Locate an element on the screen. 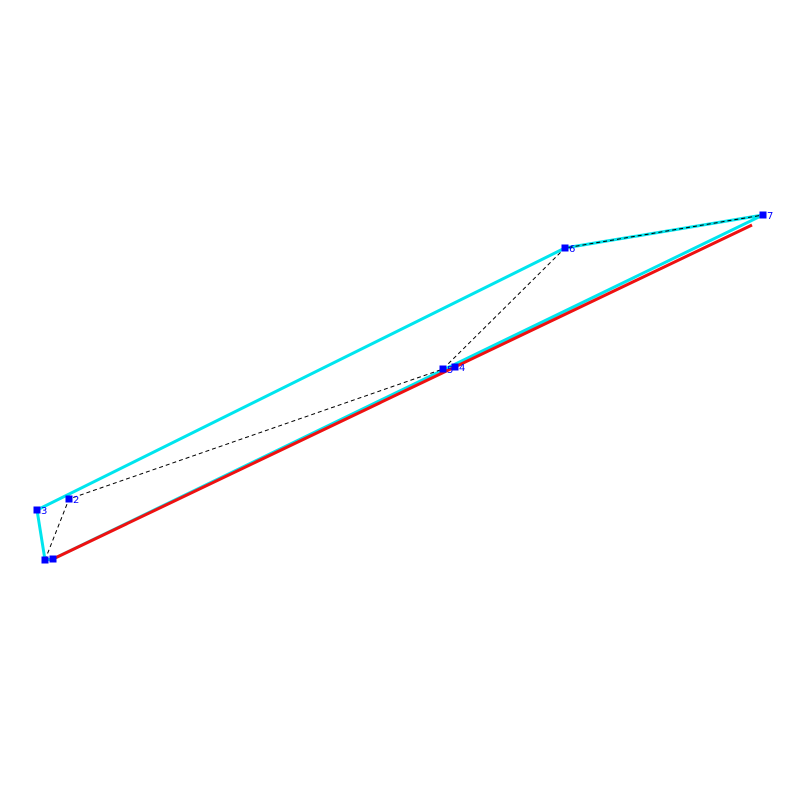 This screenshot has height=800, width=800. point-label-4: 4 is located at coordinates (462, 368).